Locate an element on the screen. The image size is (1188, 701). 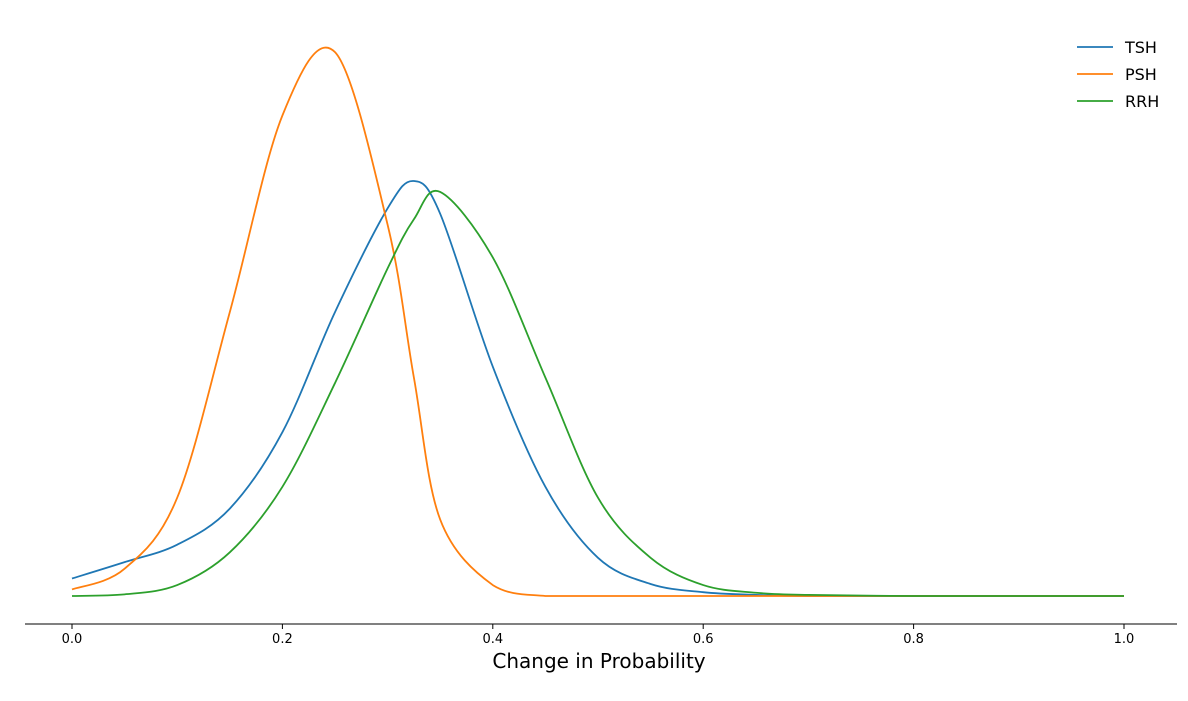
x-tick-label: 0.0 is located at coordinates (72, 639).